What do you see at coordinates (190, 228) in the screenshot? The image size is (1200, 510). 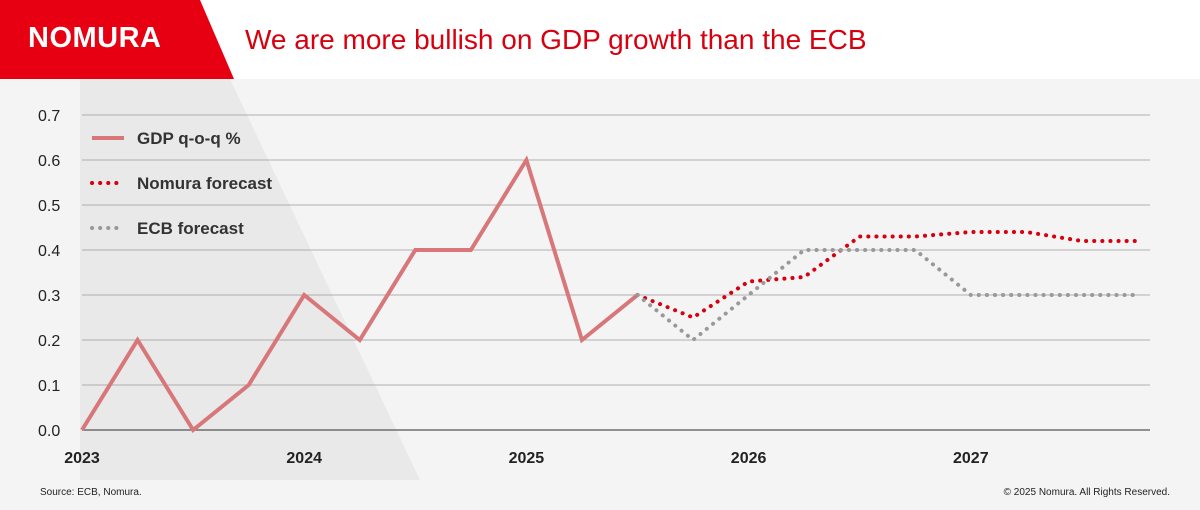 I see `legend-label: ECB forecast` at bounding box center [190, 228].